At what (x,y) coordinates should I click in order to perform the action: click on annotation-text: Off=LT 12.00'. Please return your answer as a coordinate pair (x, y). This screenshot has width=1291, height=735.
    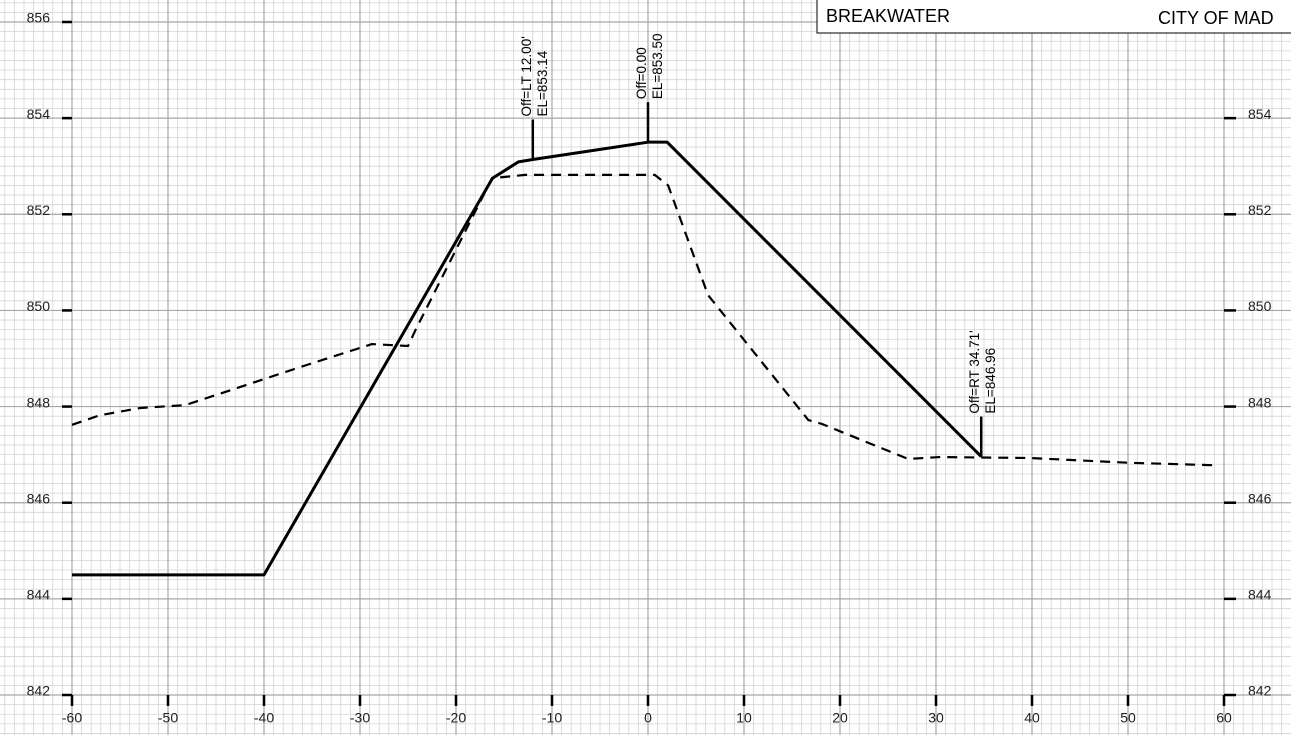
    Looking at the image, I should click on (526, 76).